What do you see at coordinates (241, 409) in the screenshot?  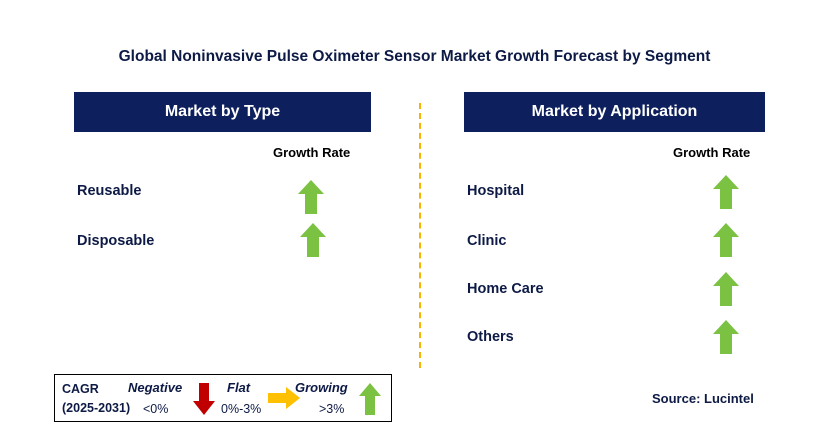 I see `legend-flat-value: 0%-3%` at bounding box center [241, 409].